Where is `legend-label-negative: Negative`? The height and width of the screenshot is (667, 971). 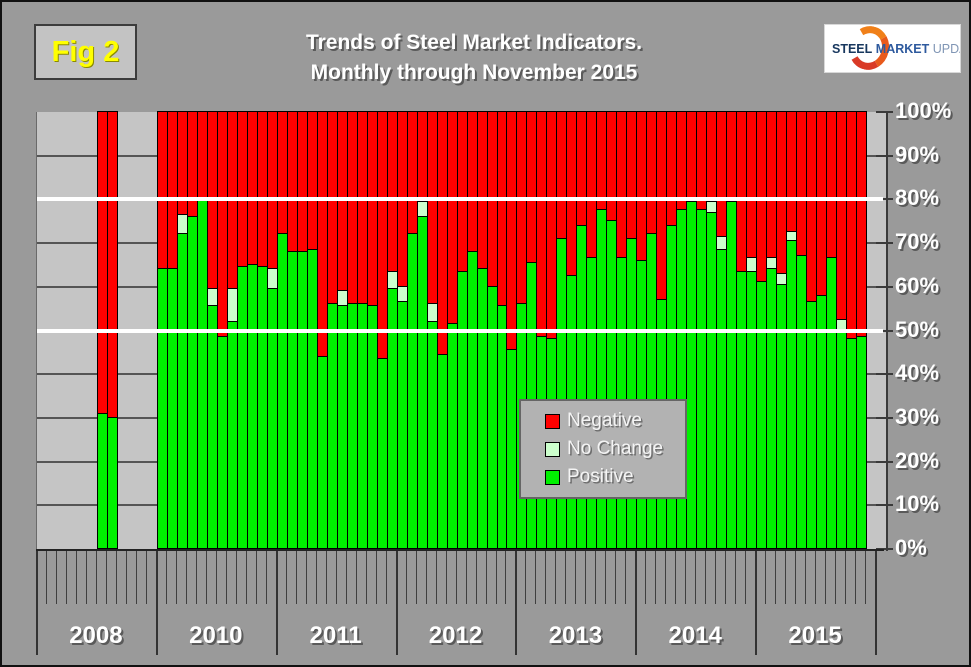
legend-label-negative: Negative is located at coordinates (604, 420).